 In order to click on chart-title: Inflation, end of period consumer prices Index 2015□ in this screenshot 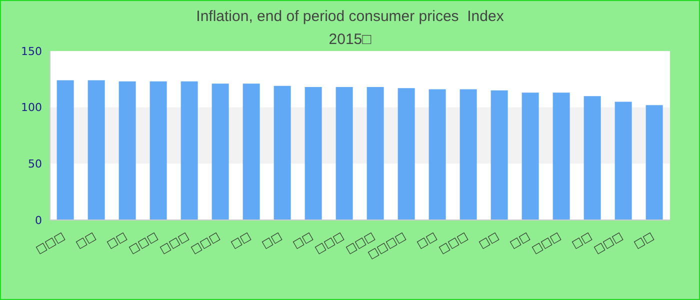, I will do `click(350, 28)`.